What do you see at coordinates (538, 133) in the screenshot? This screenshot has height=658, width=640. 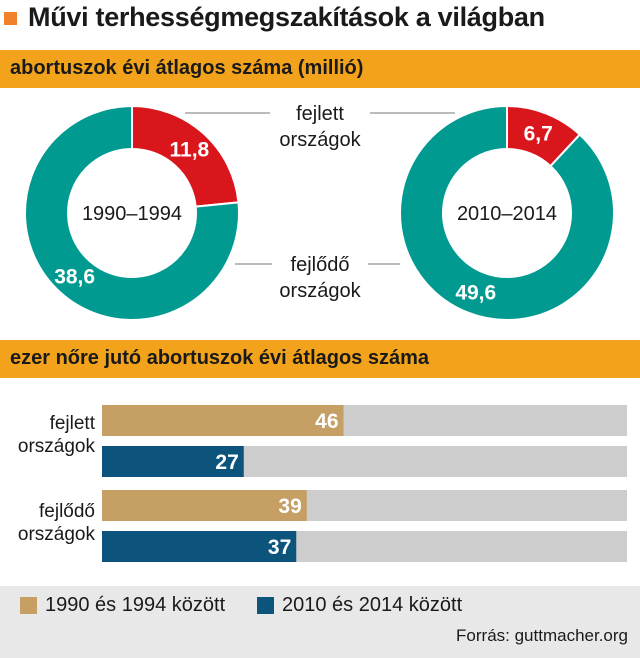 I see `donut-2010-value-developed: 6,7` at bounding box center [538, 133].